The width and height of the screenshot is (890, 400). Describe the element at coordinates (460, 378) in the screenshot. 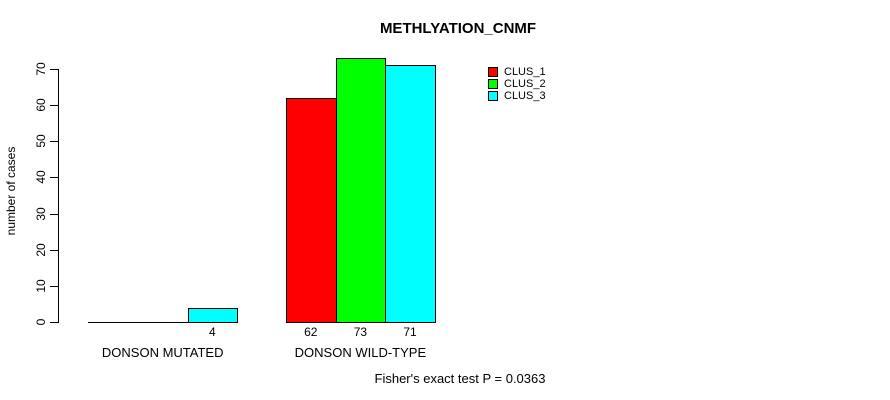

I see `annotation-text: Fisher's exact test P = 0.0363` at that location.